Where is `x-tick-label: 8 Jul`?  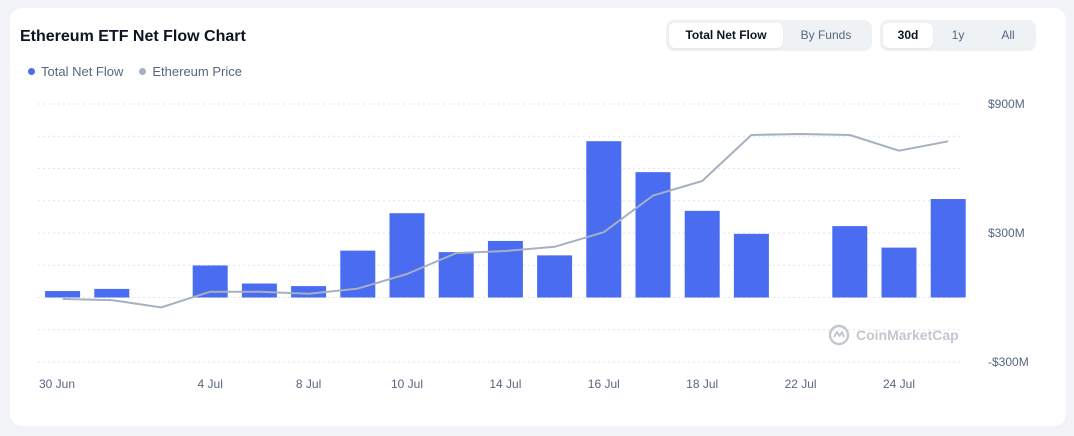 x-tick-label: 8 Jul is located at coordinates (308, 384).